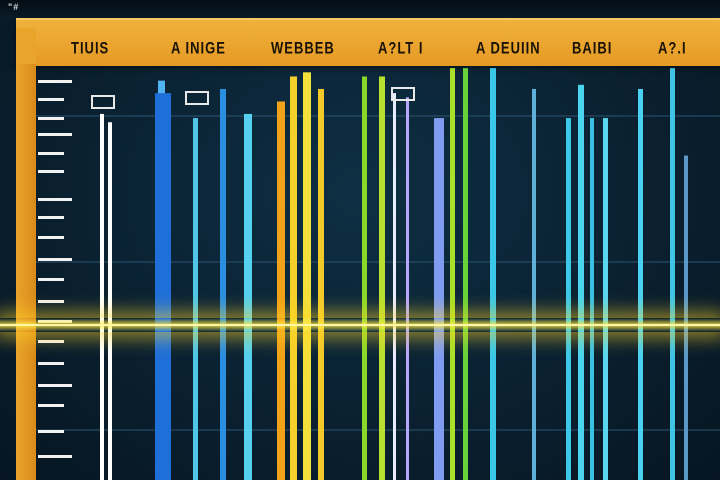  What do you see at coordinates (55, 269) in the screenshot?
I see `tick-layer` at bounding box center [55, 269].